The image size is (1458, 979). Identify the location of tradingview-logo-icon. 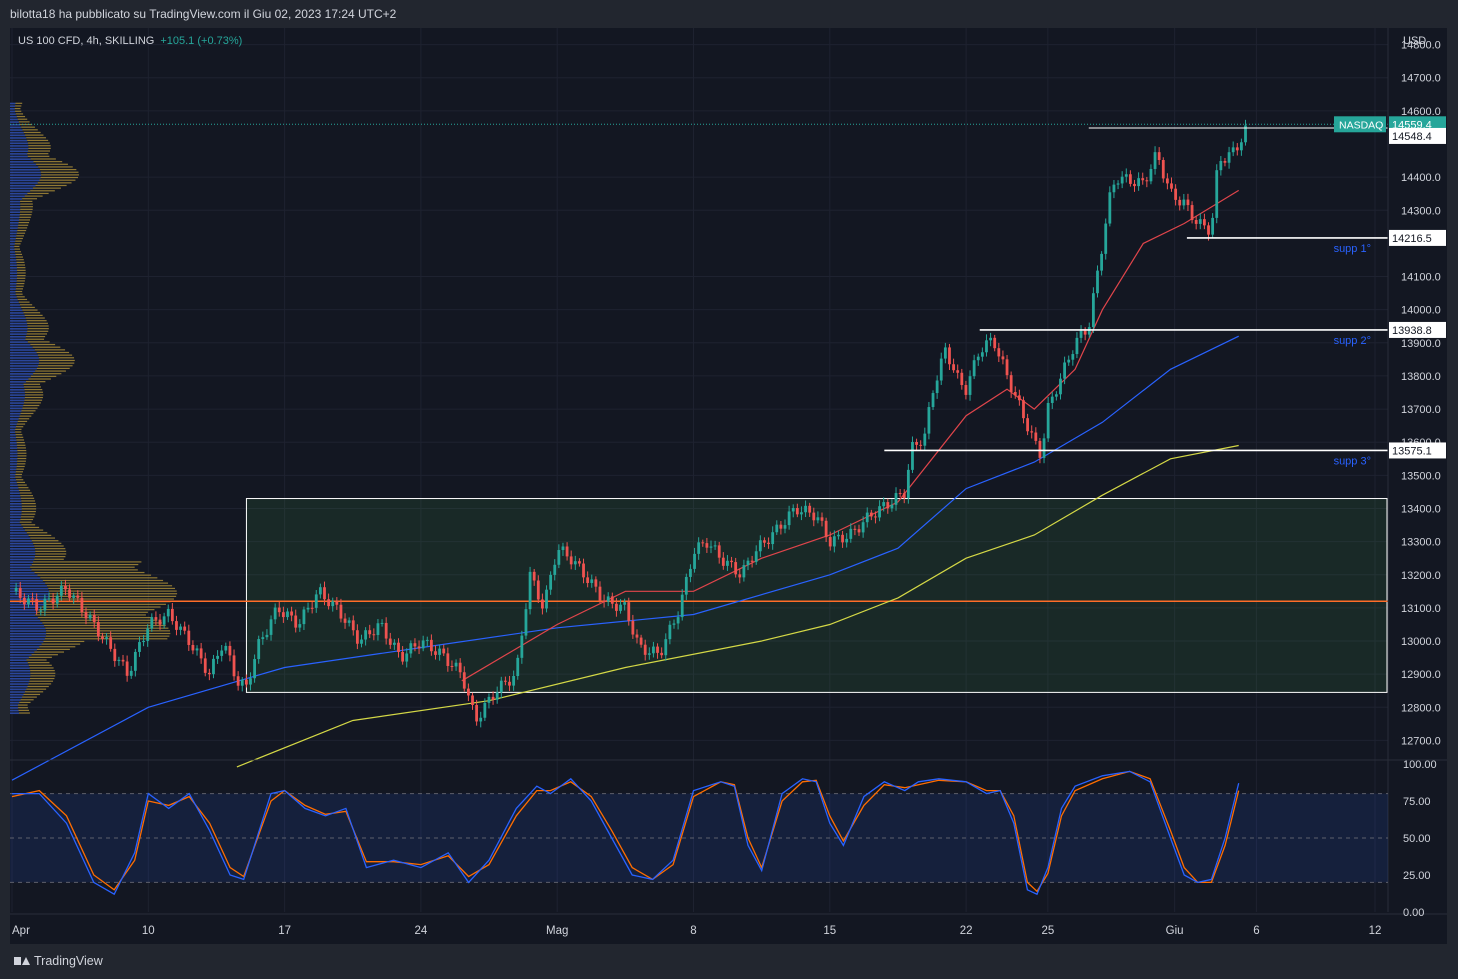
(22, 961).